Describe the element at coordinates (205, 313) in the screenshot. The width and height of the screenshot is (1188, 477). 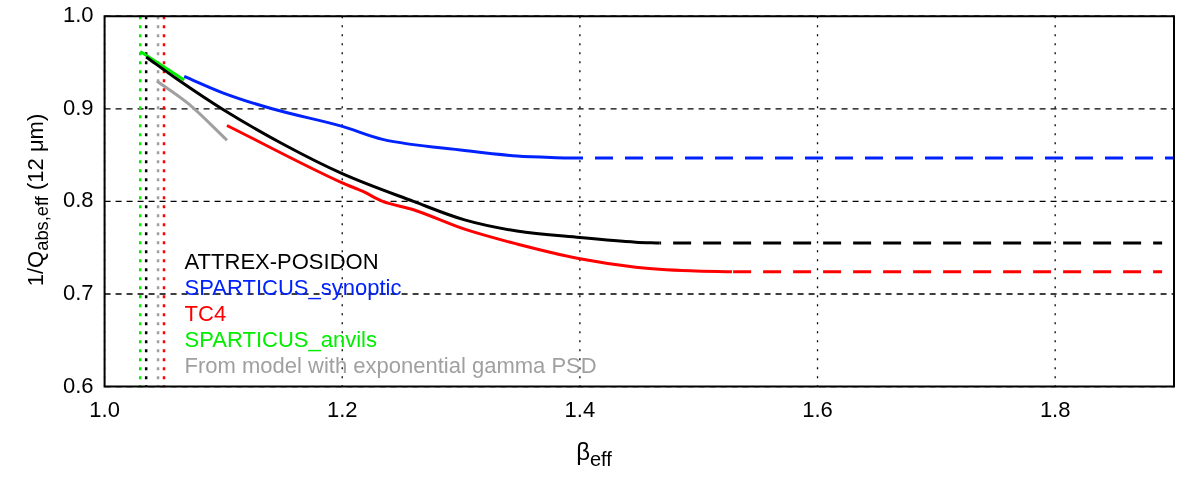
I see `text: TC4` at that location.